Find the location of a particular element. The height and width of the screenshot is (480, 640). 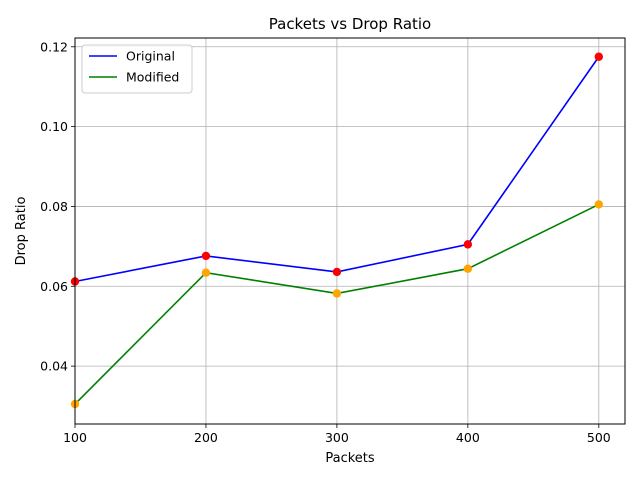

y-tick-label: 0.04 is located at coordinates (54, 366).